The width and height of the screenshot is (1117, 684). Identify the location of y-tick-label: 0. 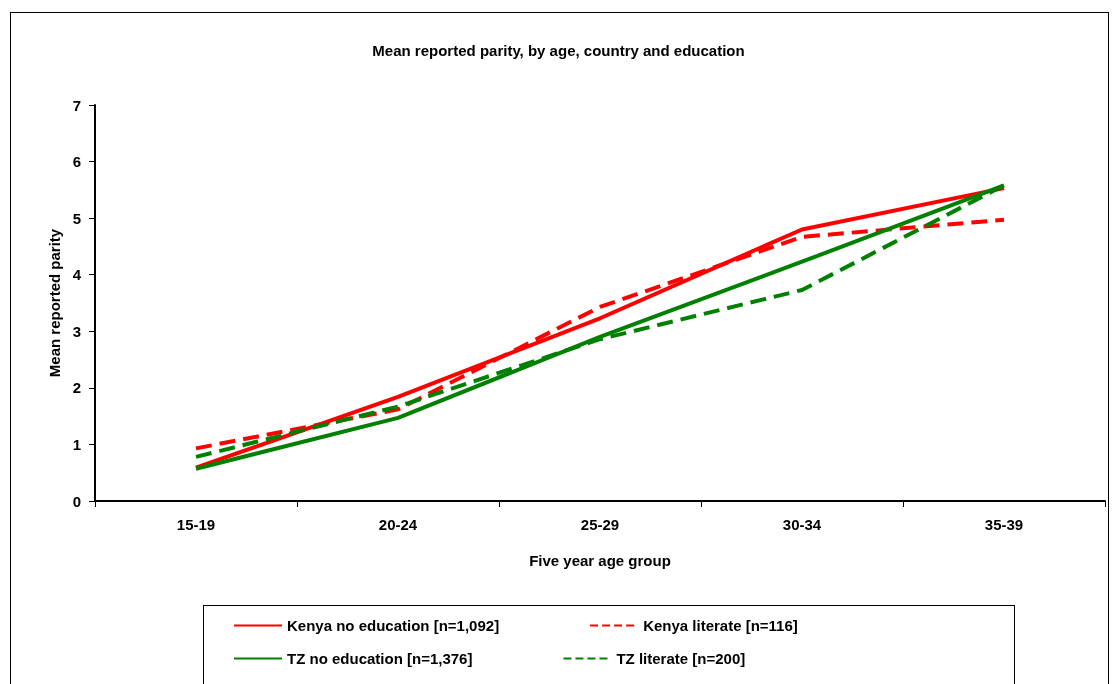
(76, 501).